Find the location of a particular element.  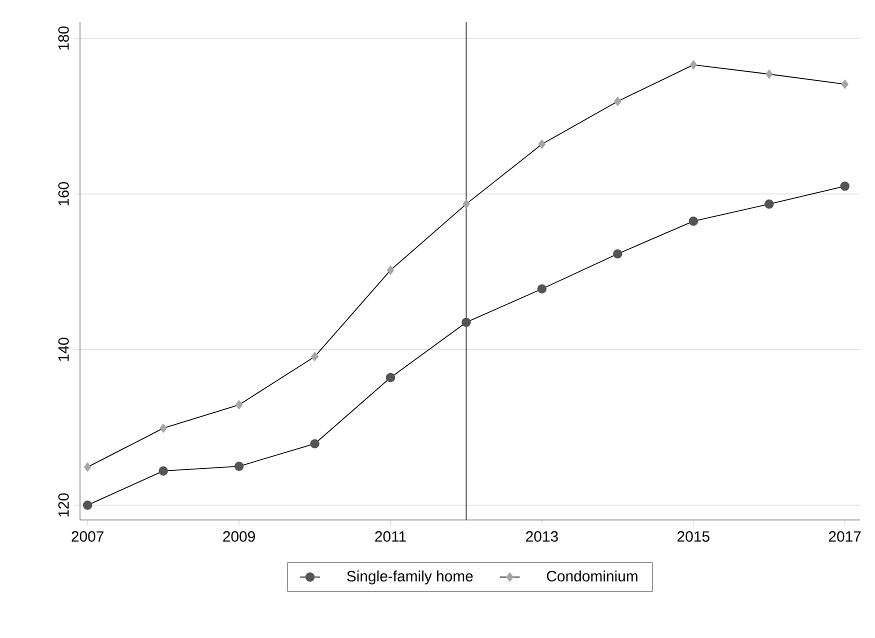

x-tick-label: 2015 is located at coordinates (694, 536).